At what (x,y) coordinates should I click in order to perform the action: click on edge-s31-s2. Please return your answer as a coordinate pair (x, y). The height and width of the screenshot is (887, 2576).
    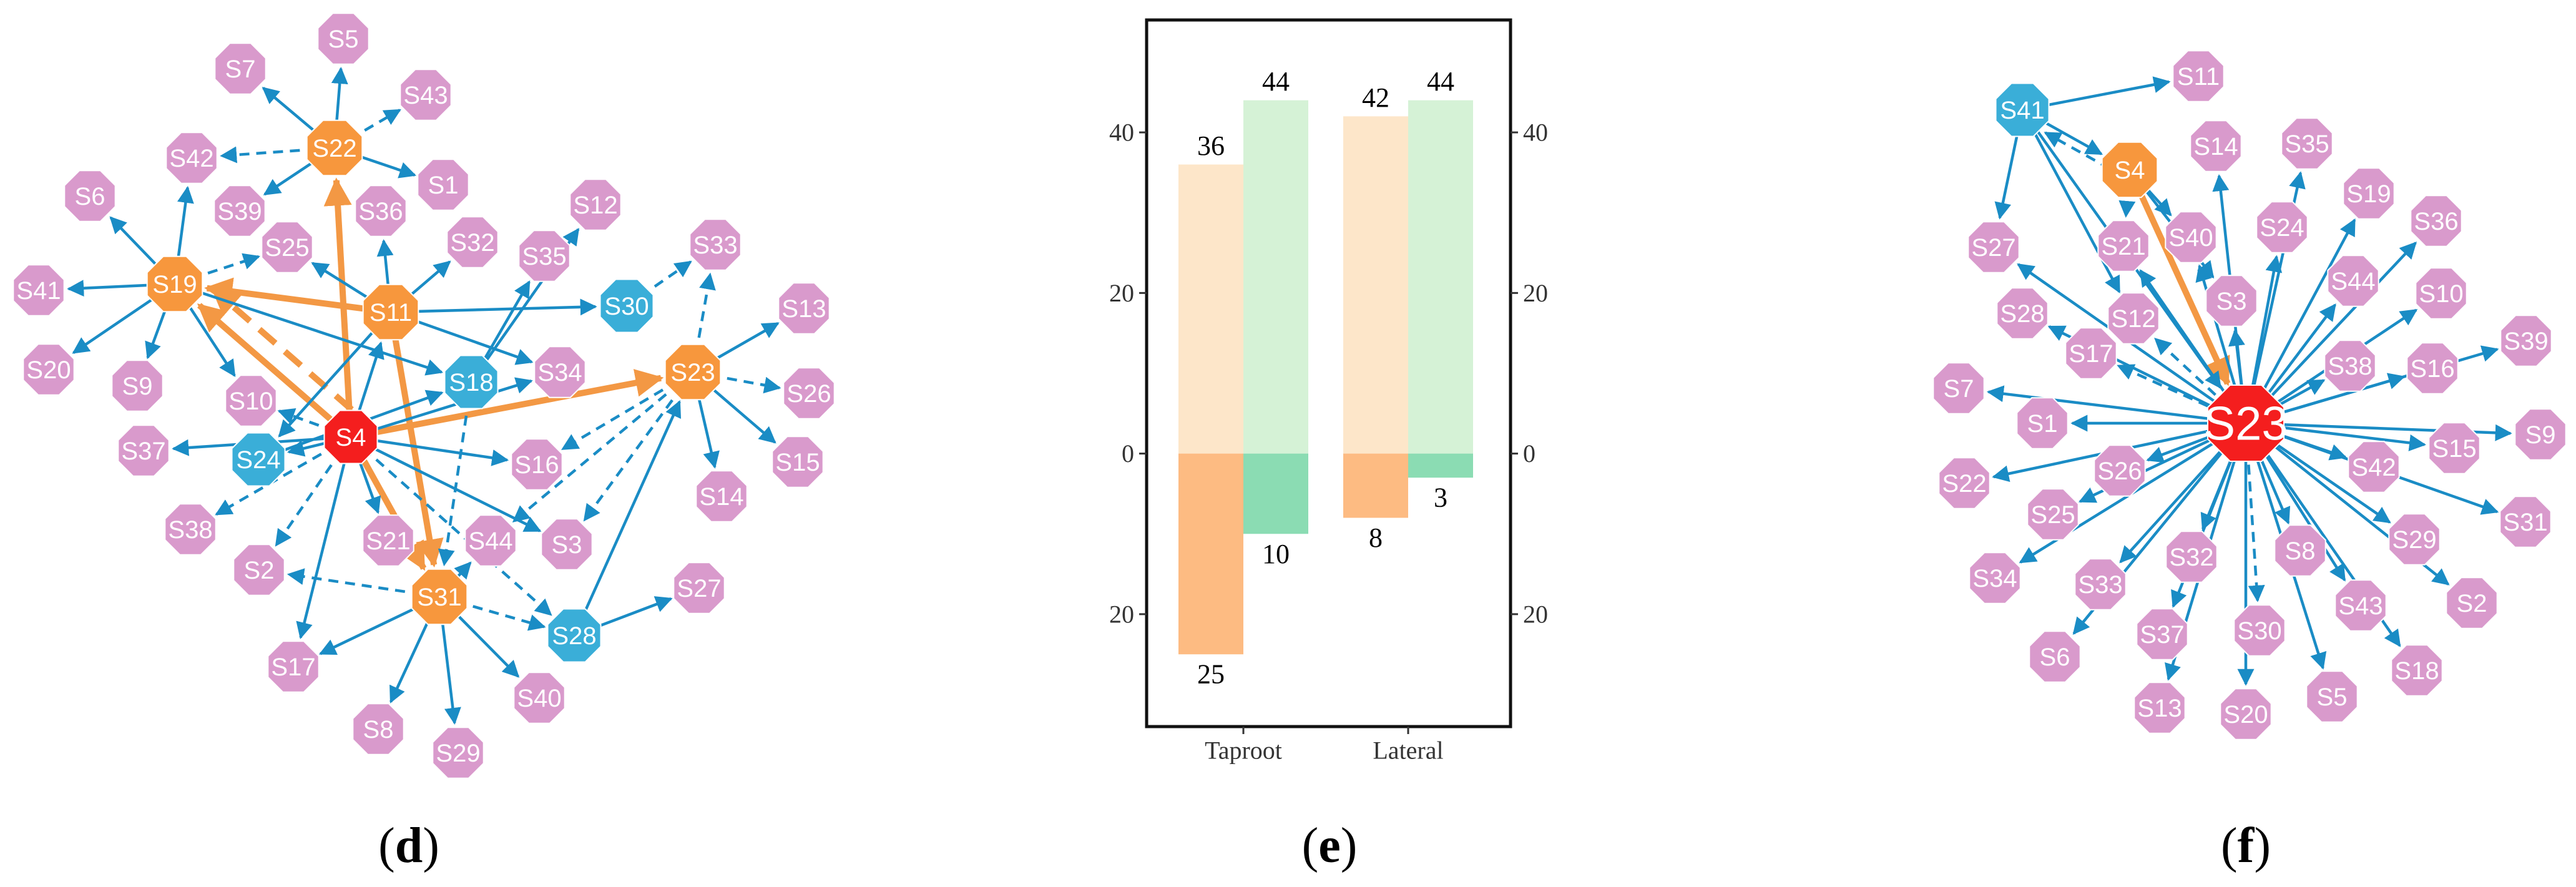
    Looking at the image, I should click on (354, 582).